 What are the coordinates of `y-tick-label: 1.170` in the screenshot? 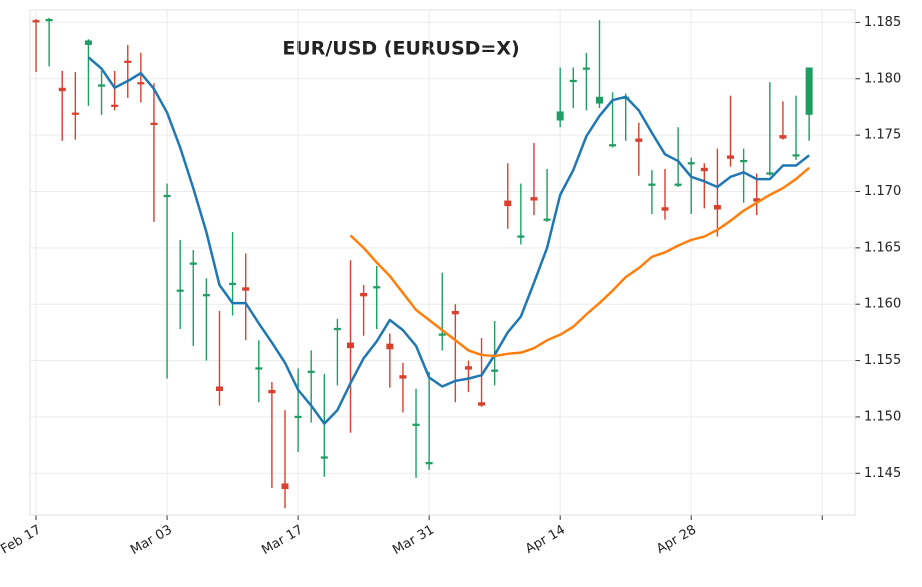 It's located at (882, 191).